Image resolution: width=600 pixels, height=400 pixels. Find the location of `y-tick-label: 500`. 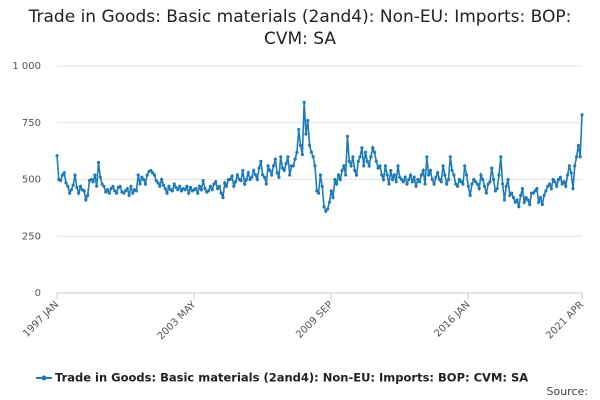

y-tick-label: 500 is located at coordinates (31, 180).